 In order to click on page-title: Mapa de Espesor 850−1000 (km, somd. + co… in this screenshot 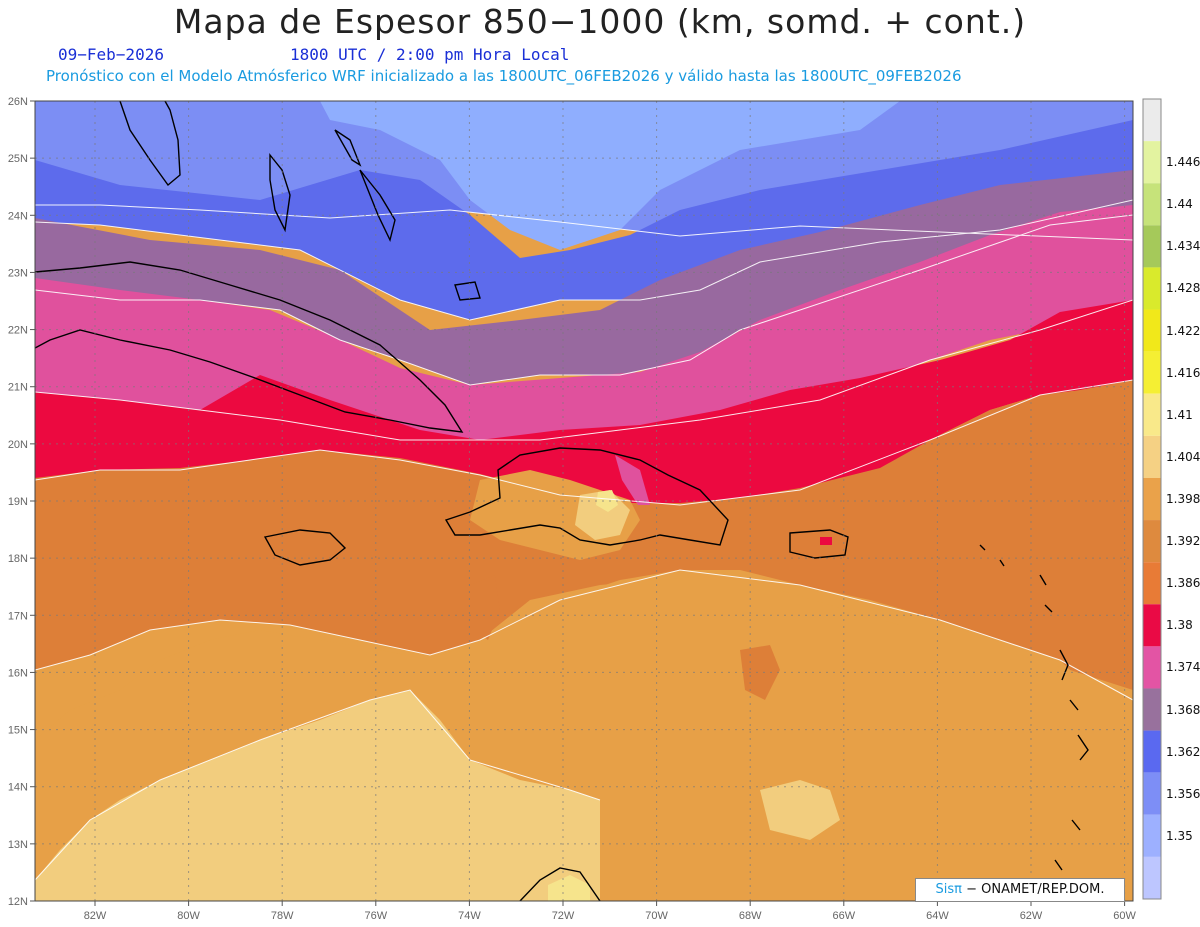, I will do `click(600, 21)`.